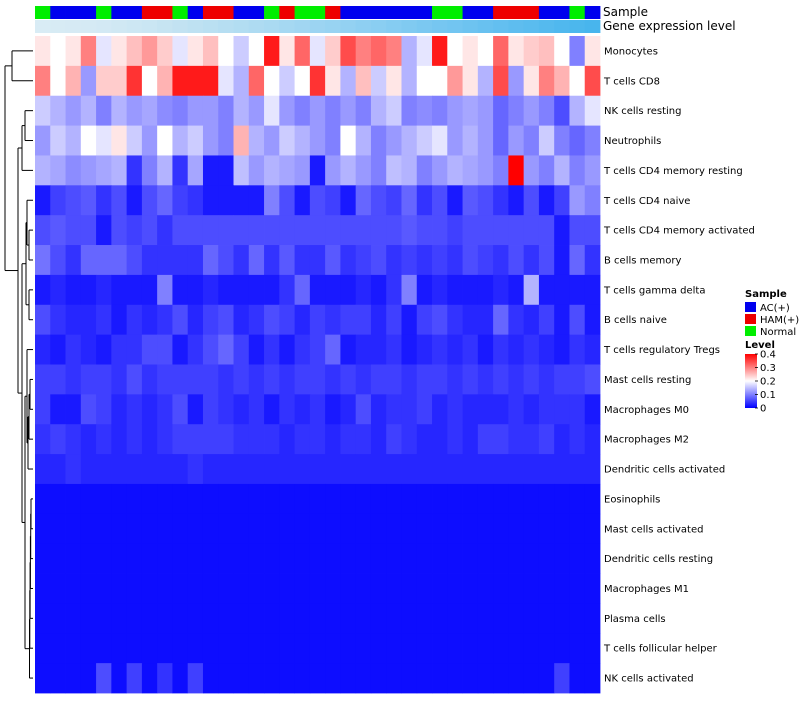 Image resolution: width=800 pixels, height=704 pixels. Describe the element at coordinates (669, 26) in the screenshot. I see `expression-annotation-label: Gene expression level` at that location.